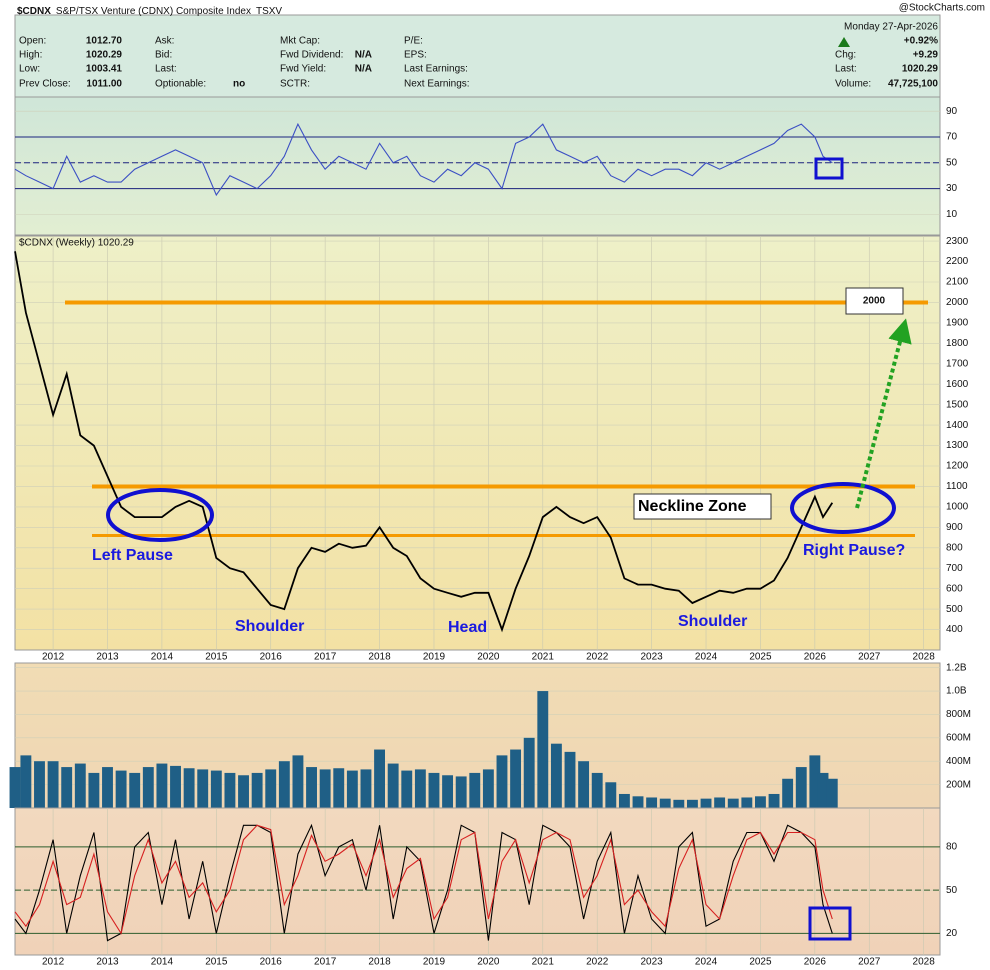 The width and height of the screenshot is (990, 970). What do you see at coordinates (692, 506) in the screenshot?
I see `annotation: Neckline Zone` at bounding box center [692, 506].